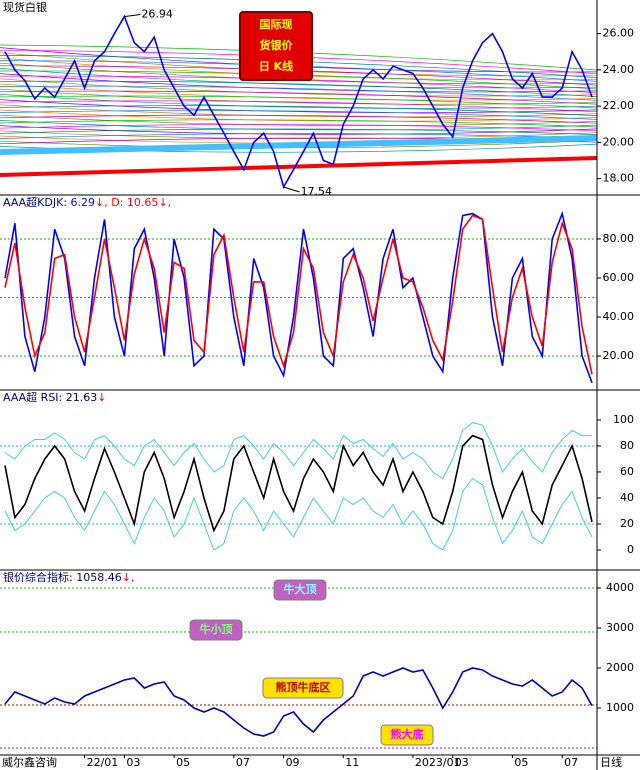 The width and height of the screenshot is (640, 770). Describe the element at coordinates (620, 587) in the screenshot. I see `y-tick-label: 4000` at that location.